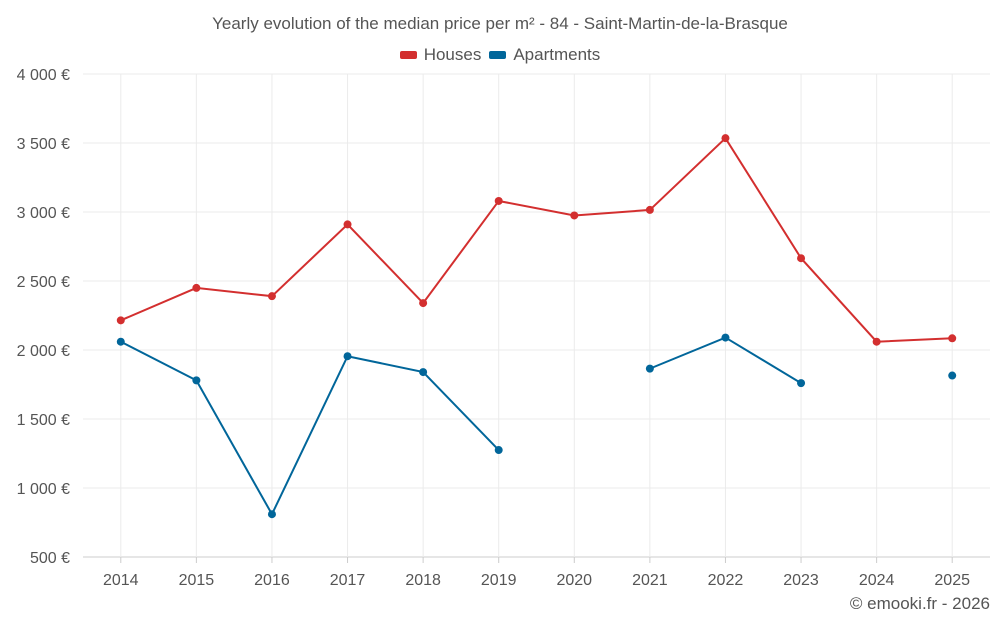  I want to click on y-tick-label: 2 500 €, so click(43, 282).